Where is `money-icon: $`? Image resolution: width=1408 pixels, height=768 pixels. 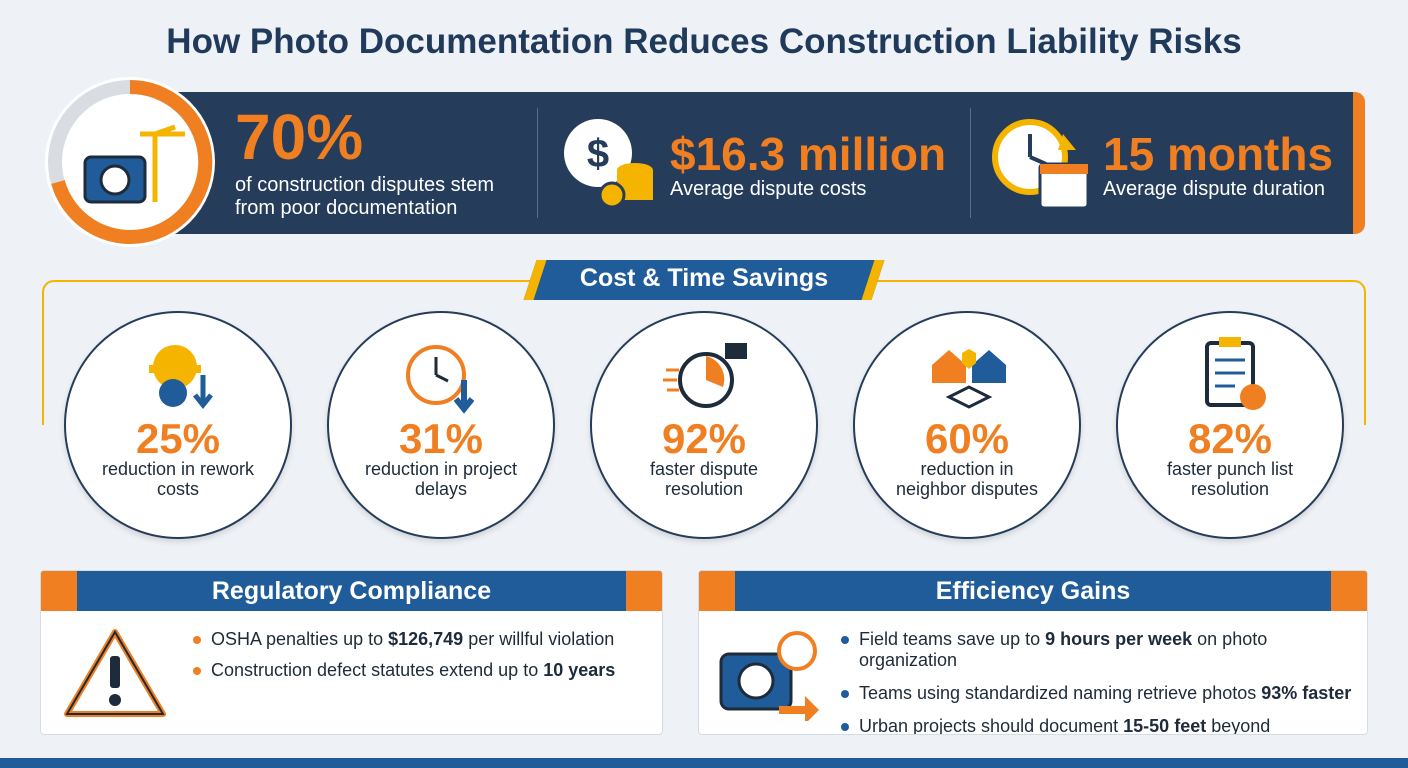
money-icon: $ is located at coordinates (608, 164).